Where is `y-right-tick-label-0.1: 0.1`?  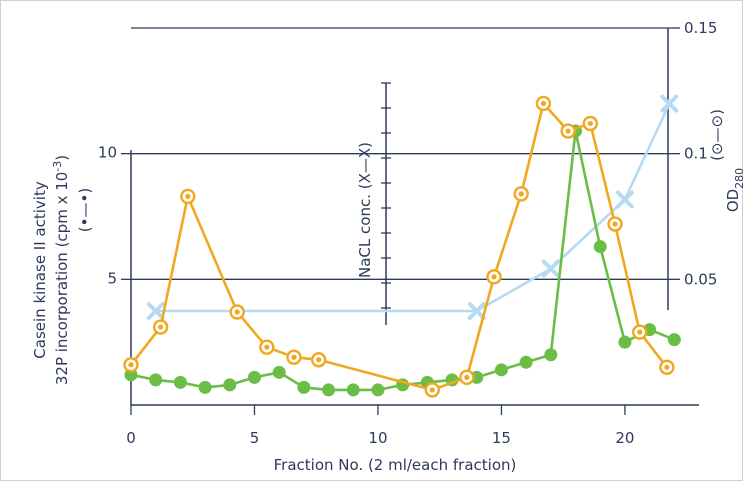
y-right-tick-label-0.1: 0.1 is located at coordinates (696, 154).